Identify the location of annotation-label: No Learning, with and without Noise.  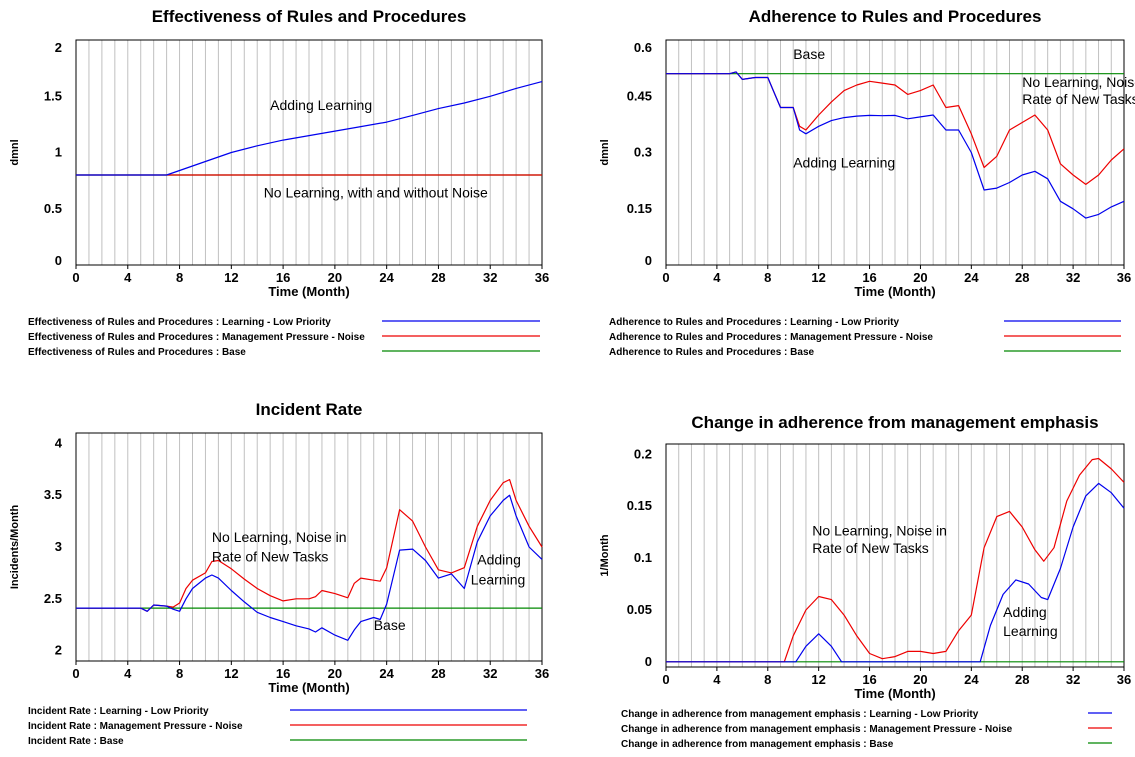
(376, 193).